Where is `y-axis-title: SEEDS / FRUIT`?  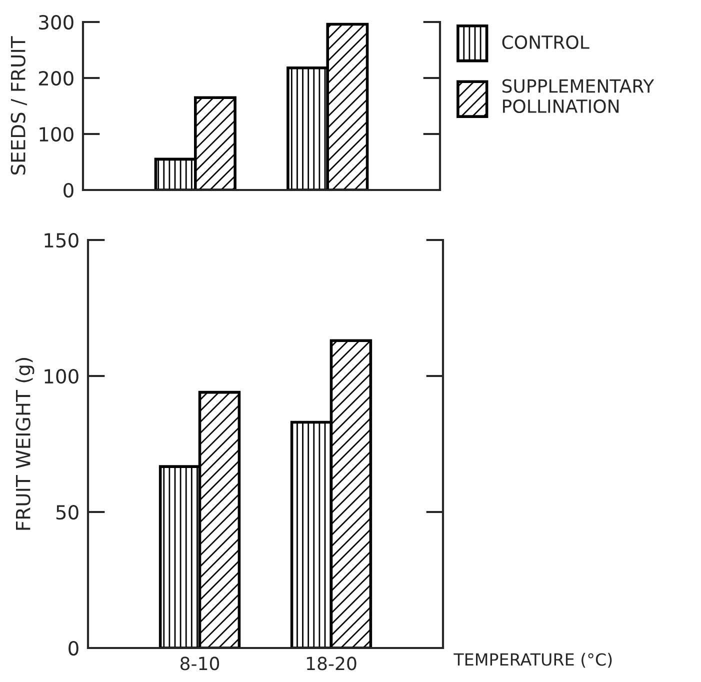
y-axis-title: SEEDS / FRUIT is located at coordinates (18, 105).